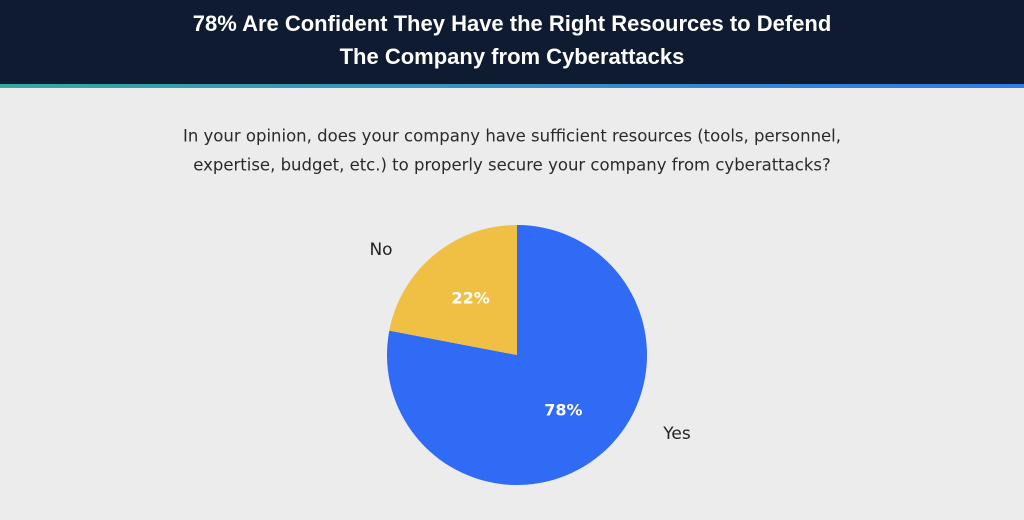 This screenshot has height=520, width=1024. What do you see at coordinates (512, 56) in the screenshot?
I see `chart-title: The Company from Cyberattacks` at bounding box center [512, 56].